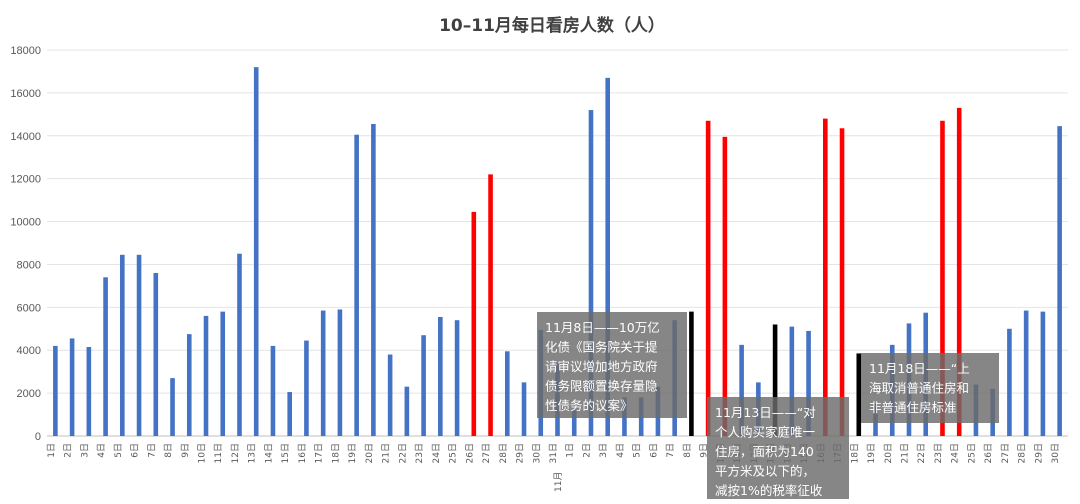 This screenshot has height=504, width=1080. What do you see at coordinates (601, 386) in the screenshot?
I see `annotation-line: 债务限额置换存量隐` at bounding box center [601, 386].